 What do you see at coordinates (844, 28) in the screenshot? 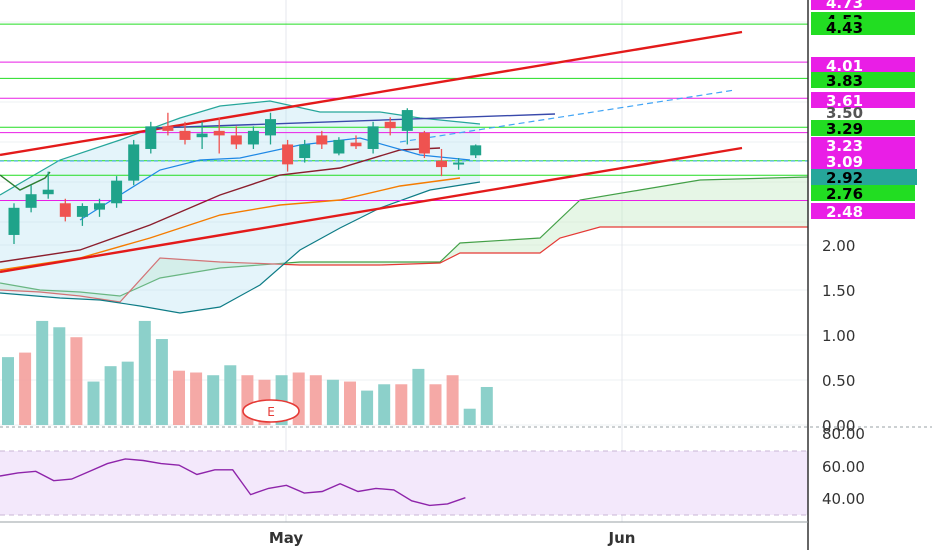
I see `price-label: 4.43` at bounding box center [844, 28].